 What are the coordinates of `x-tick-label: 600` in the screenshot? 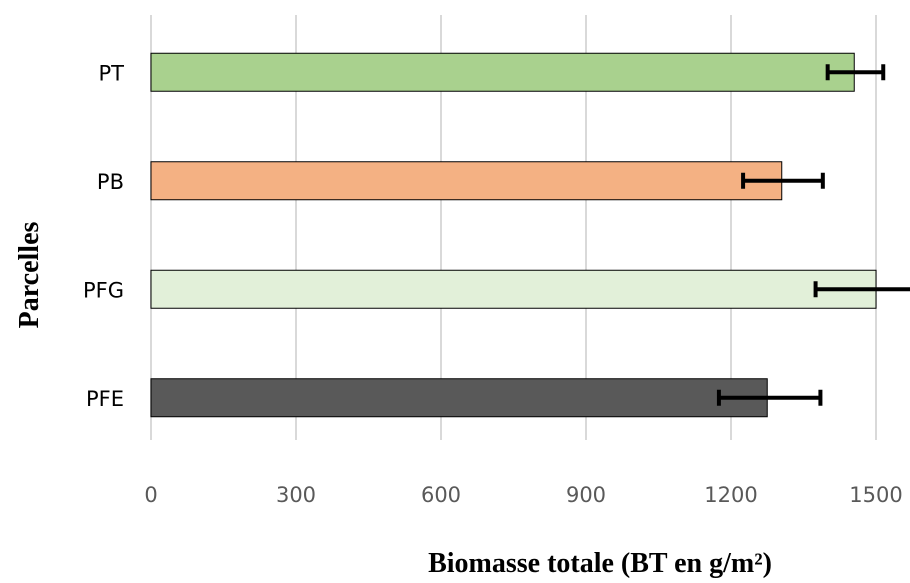 It's located at (441, 495).